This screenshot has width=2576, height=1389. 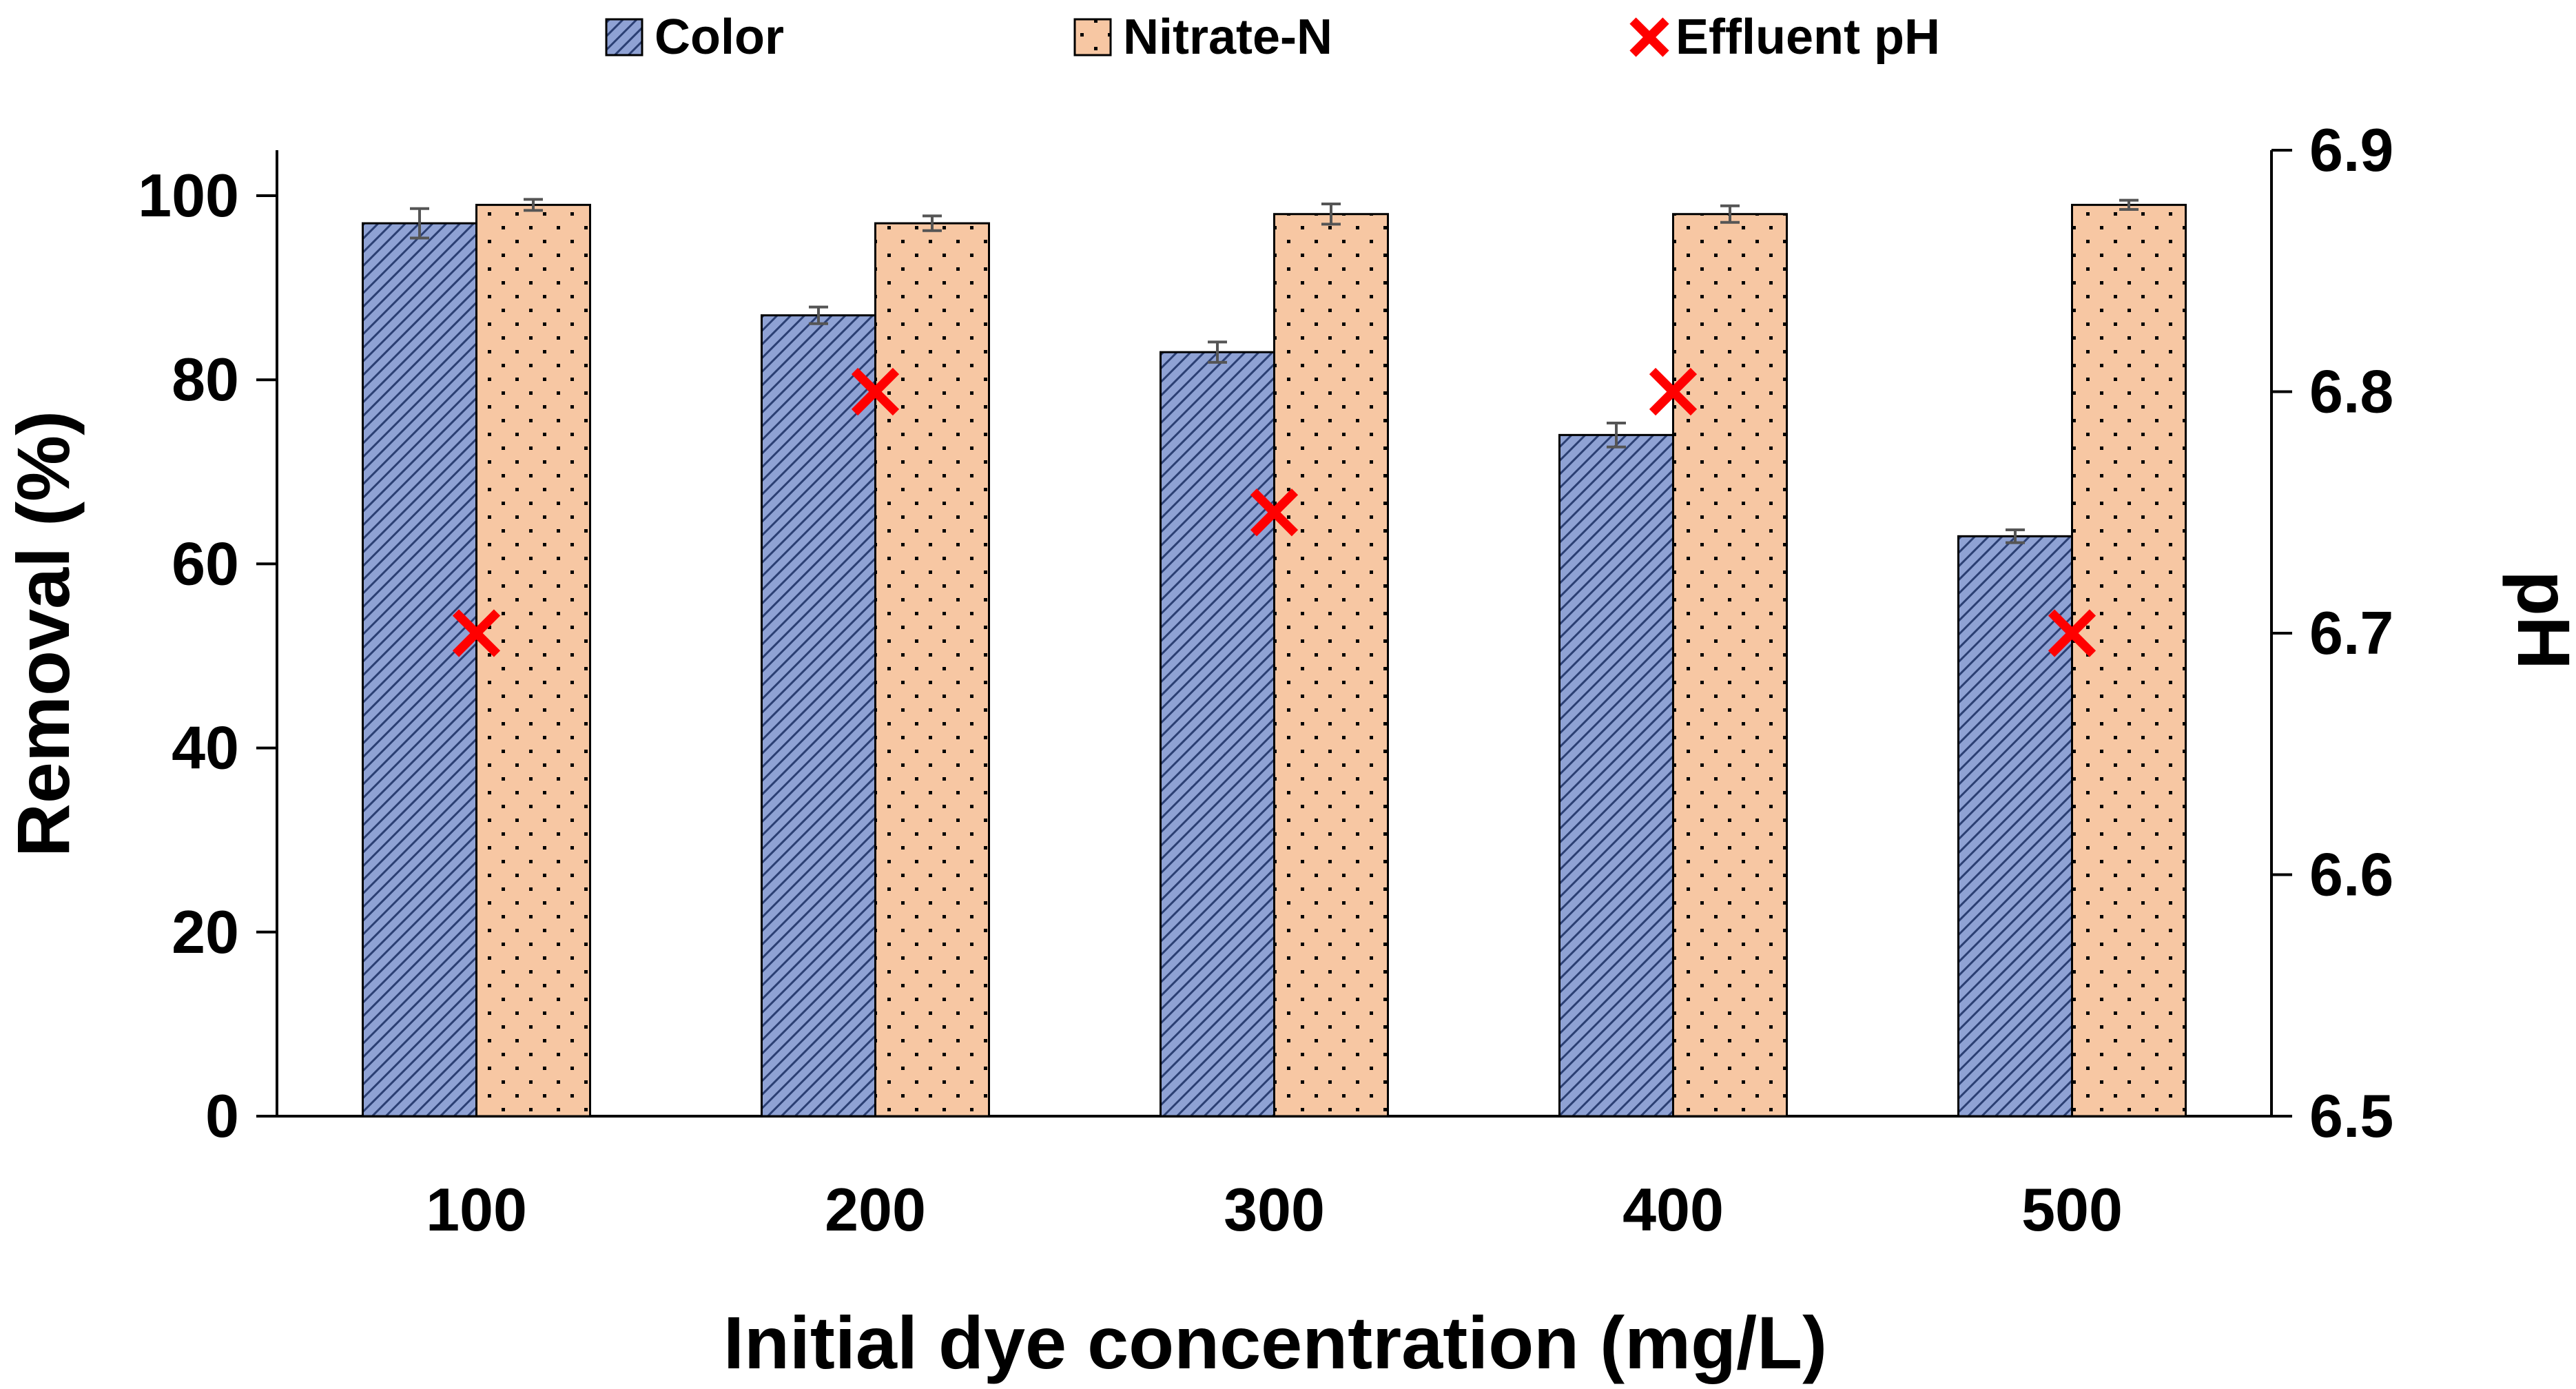 I want to click on legend: Color Nitrate-N Effluent pH, so click(x=1272, y=38).